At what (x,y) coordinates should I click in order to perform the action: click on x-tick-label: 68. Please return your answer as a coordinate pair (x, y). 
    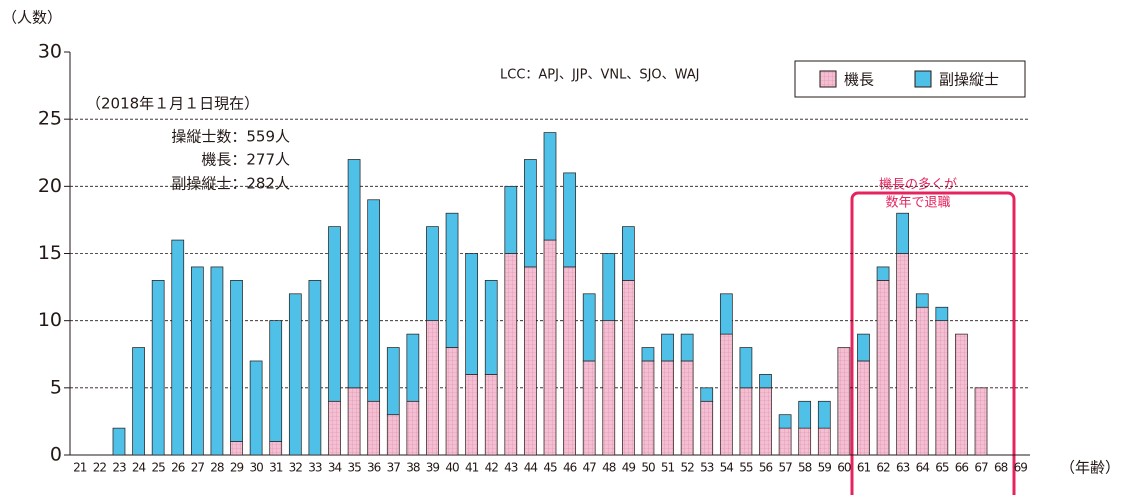
    Looking at the image, I should click on (1001, 468).